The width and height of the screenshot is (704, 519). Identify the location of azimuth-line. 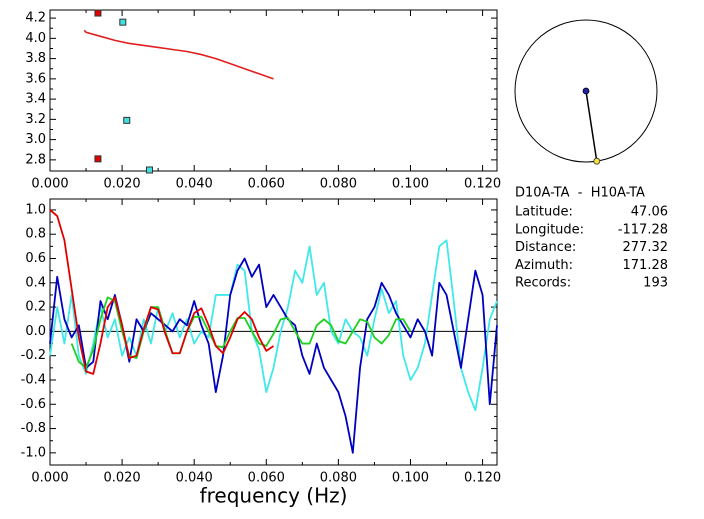
(591, 126).